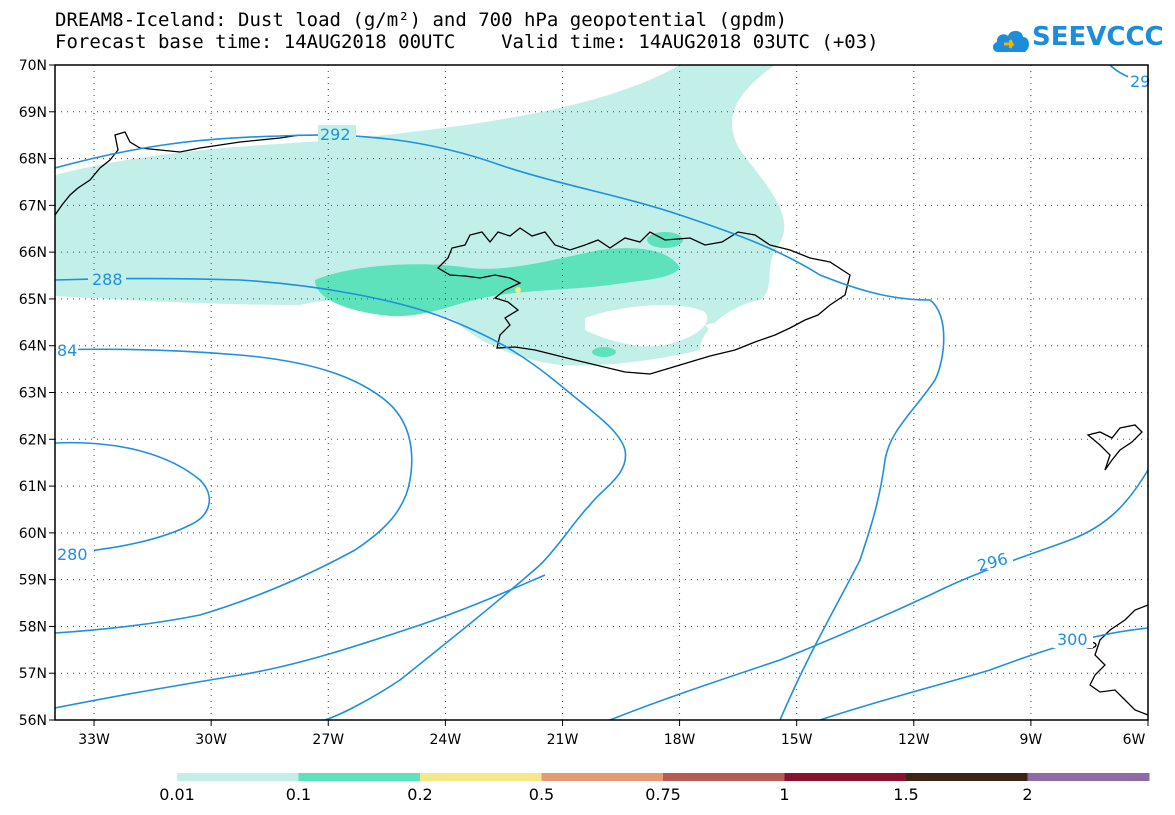 The image size is (1175, 815). I want to click on seevccc-logo: SEEVCCC, so click(1077, 38).